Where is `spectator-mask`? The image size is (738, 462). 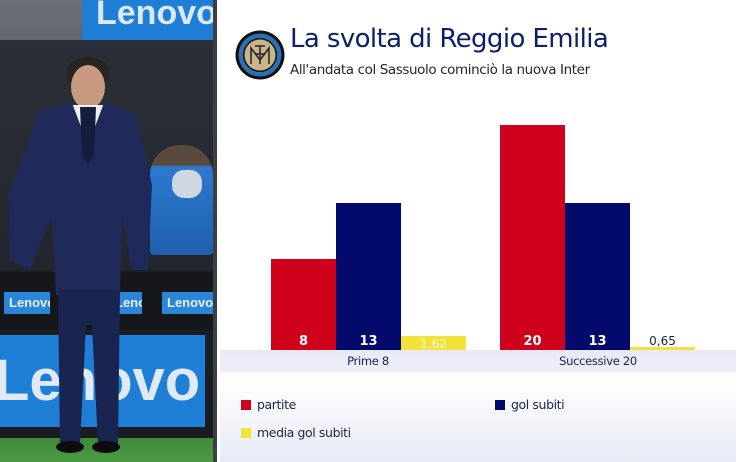 spectator-mask is located at coordinates (187, 184).